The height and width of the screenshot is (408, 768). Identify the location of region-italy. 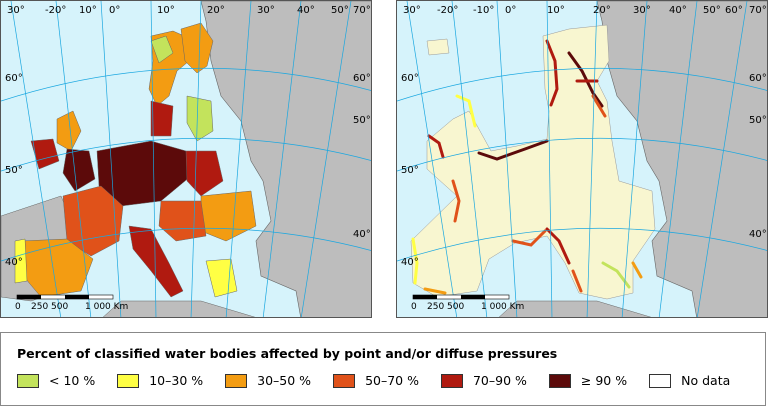
(156, 261).